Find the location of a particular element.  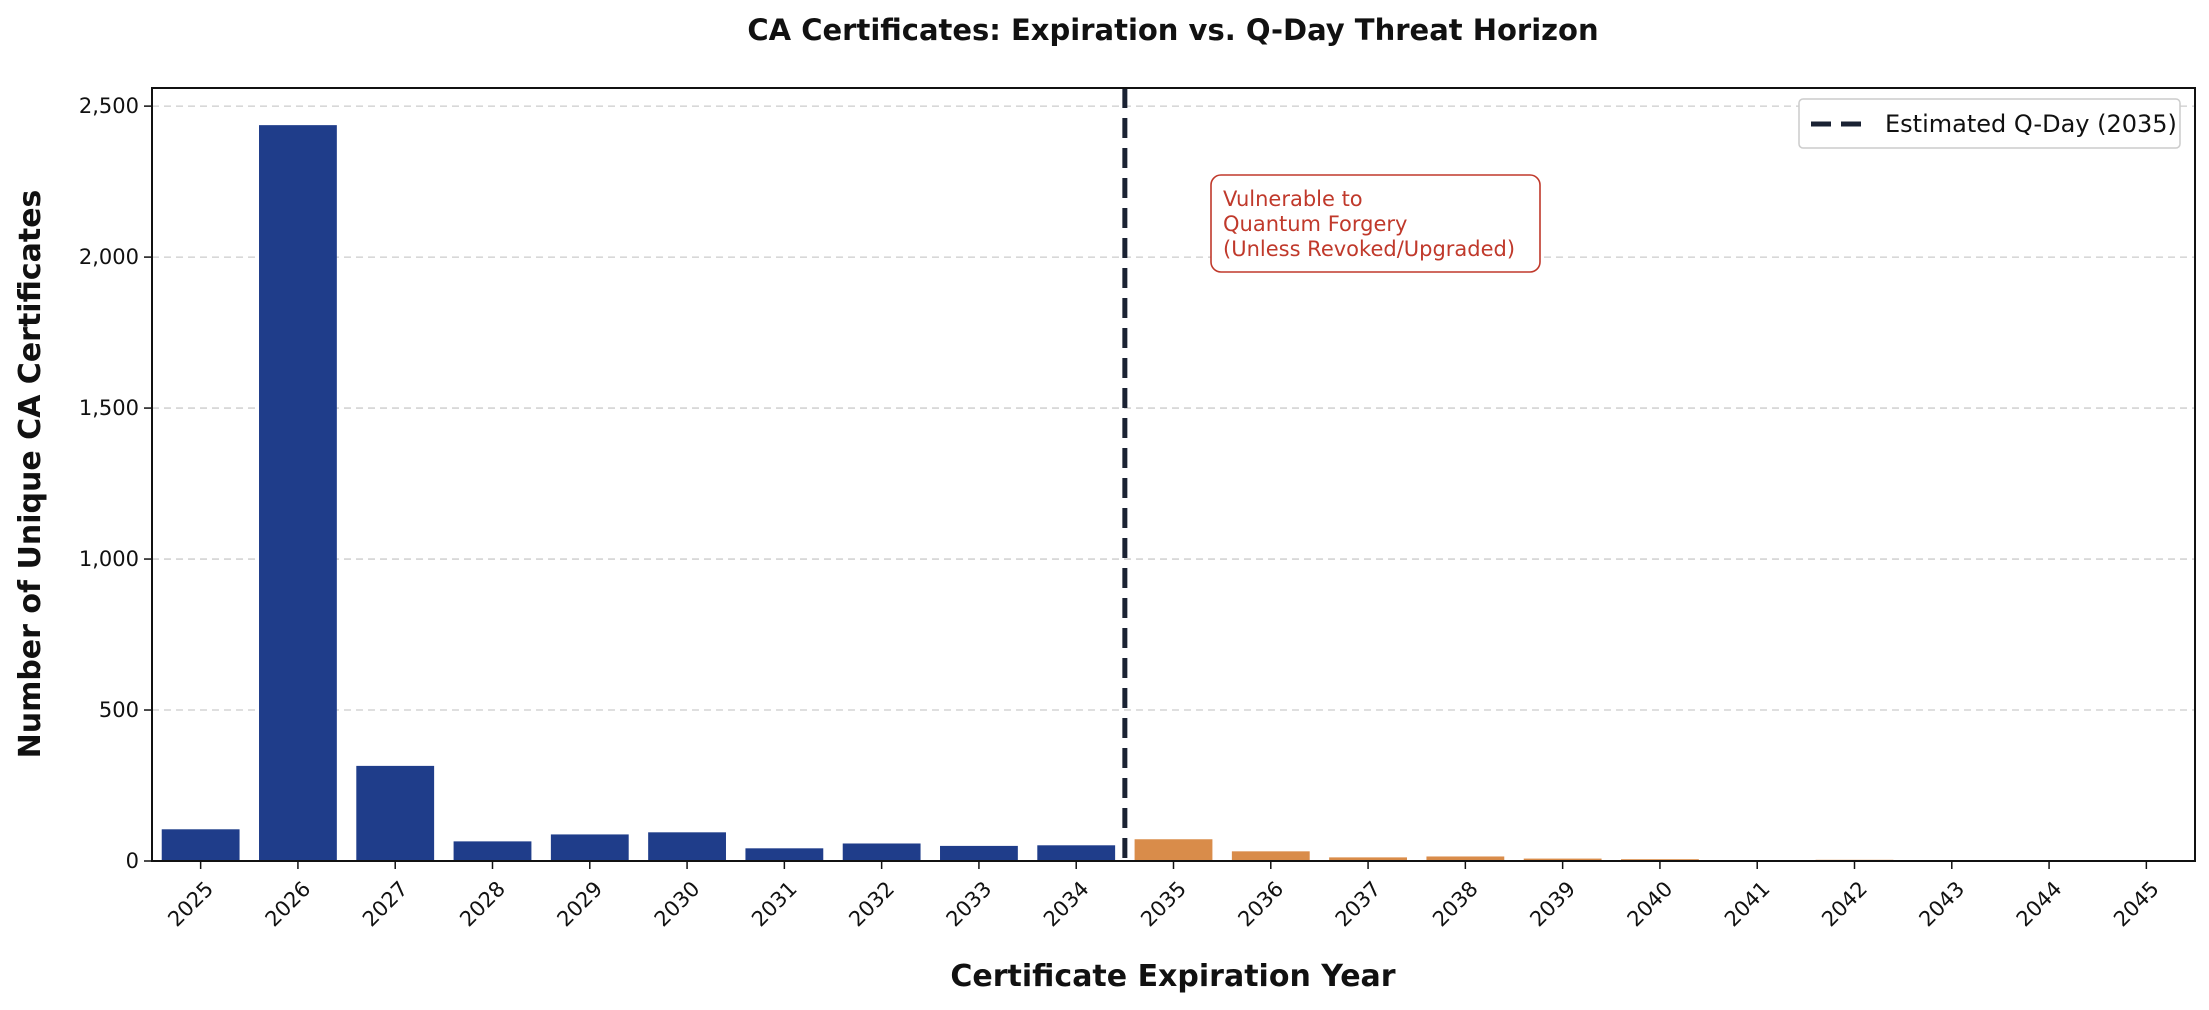

x-tick-label: 2032 is located at coordinates (871, 904).